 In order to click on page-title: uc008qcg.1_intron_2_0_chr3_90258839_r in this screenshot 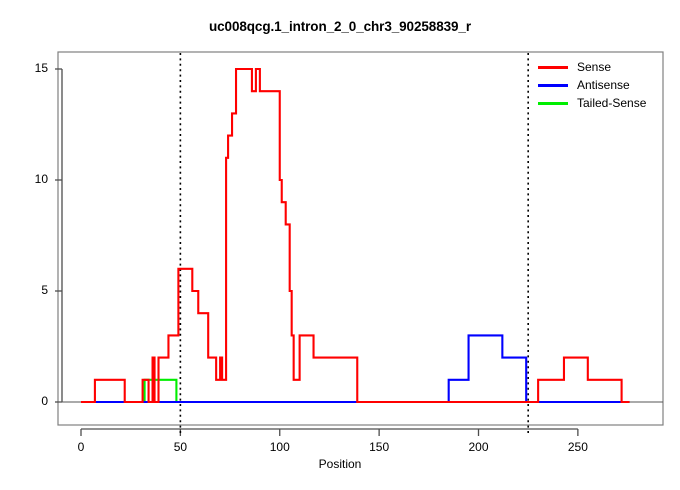, I will do `click(340, 26)`.